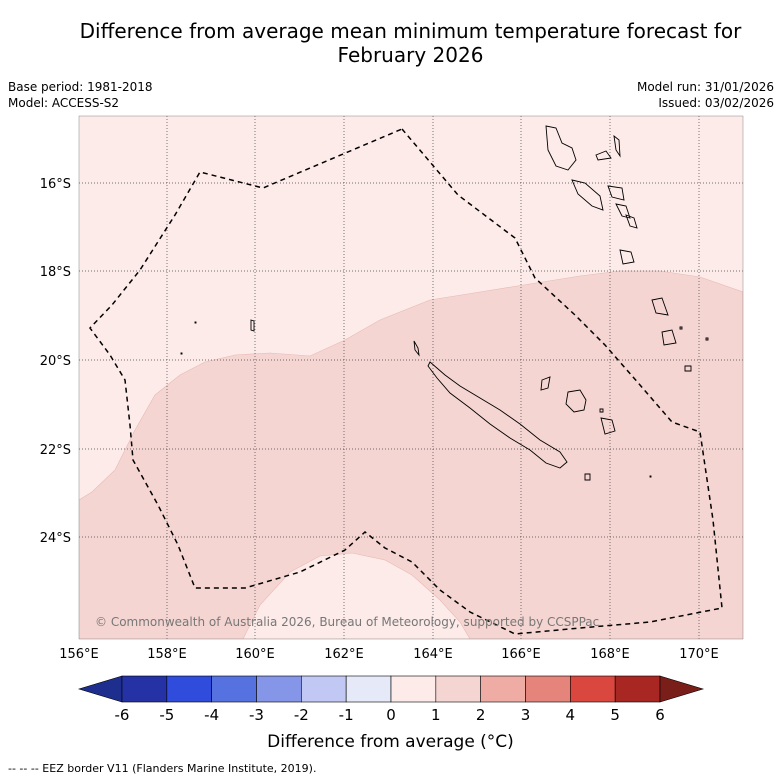  I want to click on lon-tick-label: 164°E, so click(433, 654).